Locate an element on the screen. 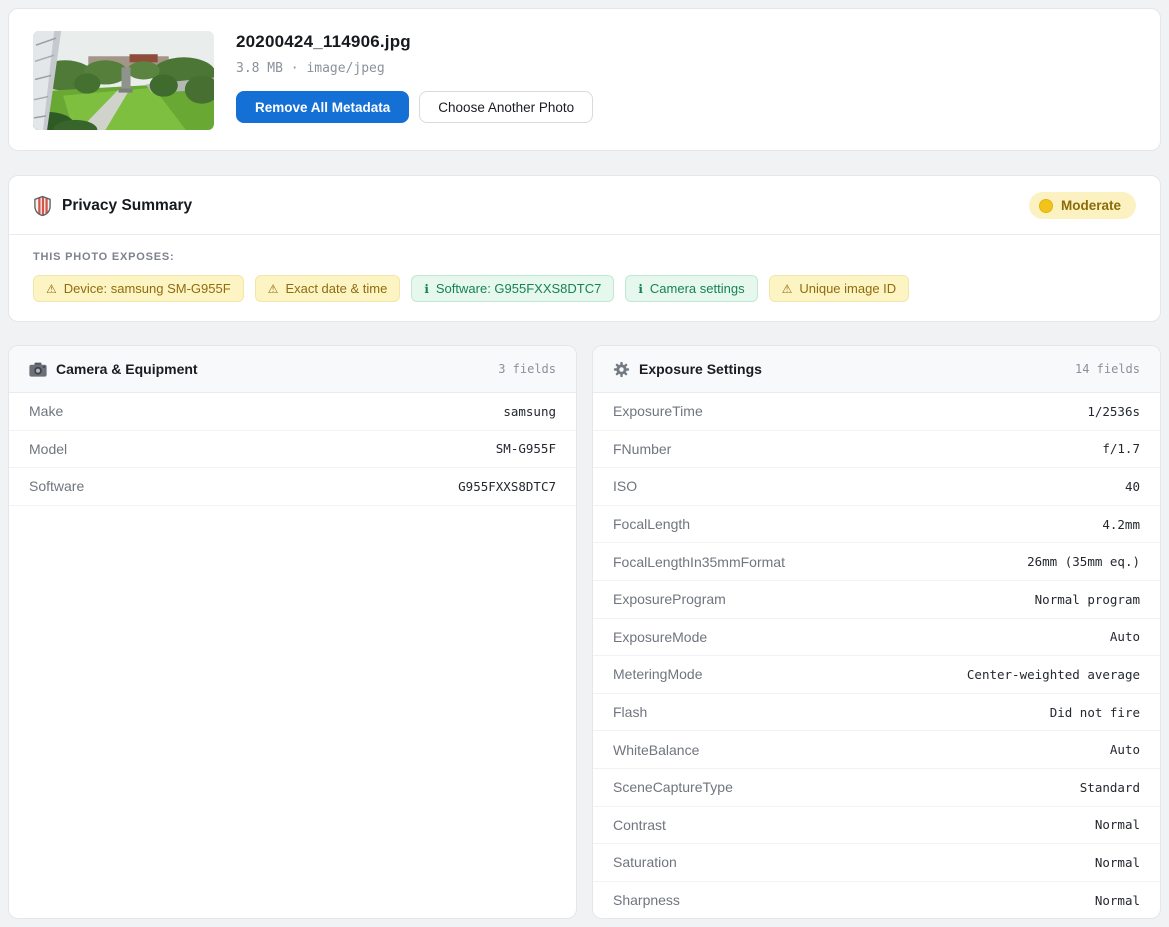 The width and height of the screenshot is (1169, 927). camera-equipment-title: Camera & Equipment is located at coordinates (127, 369).